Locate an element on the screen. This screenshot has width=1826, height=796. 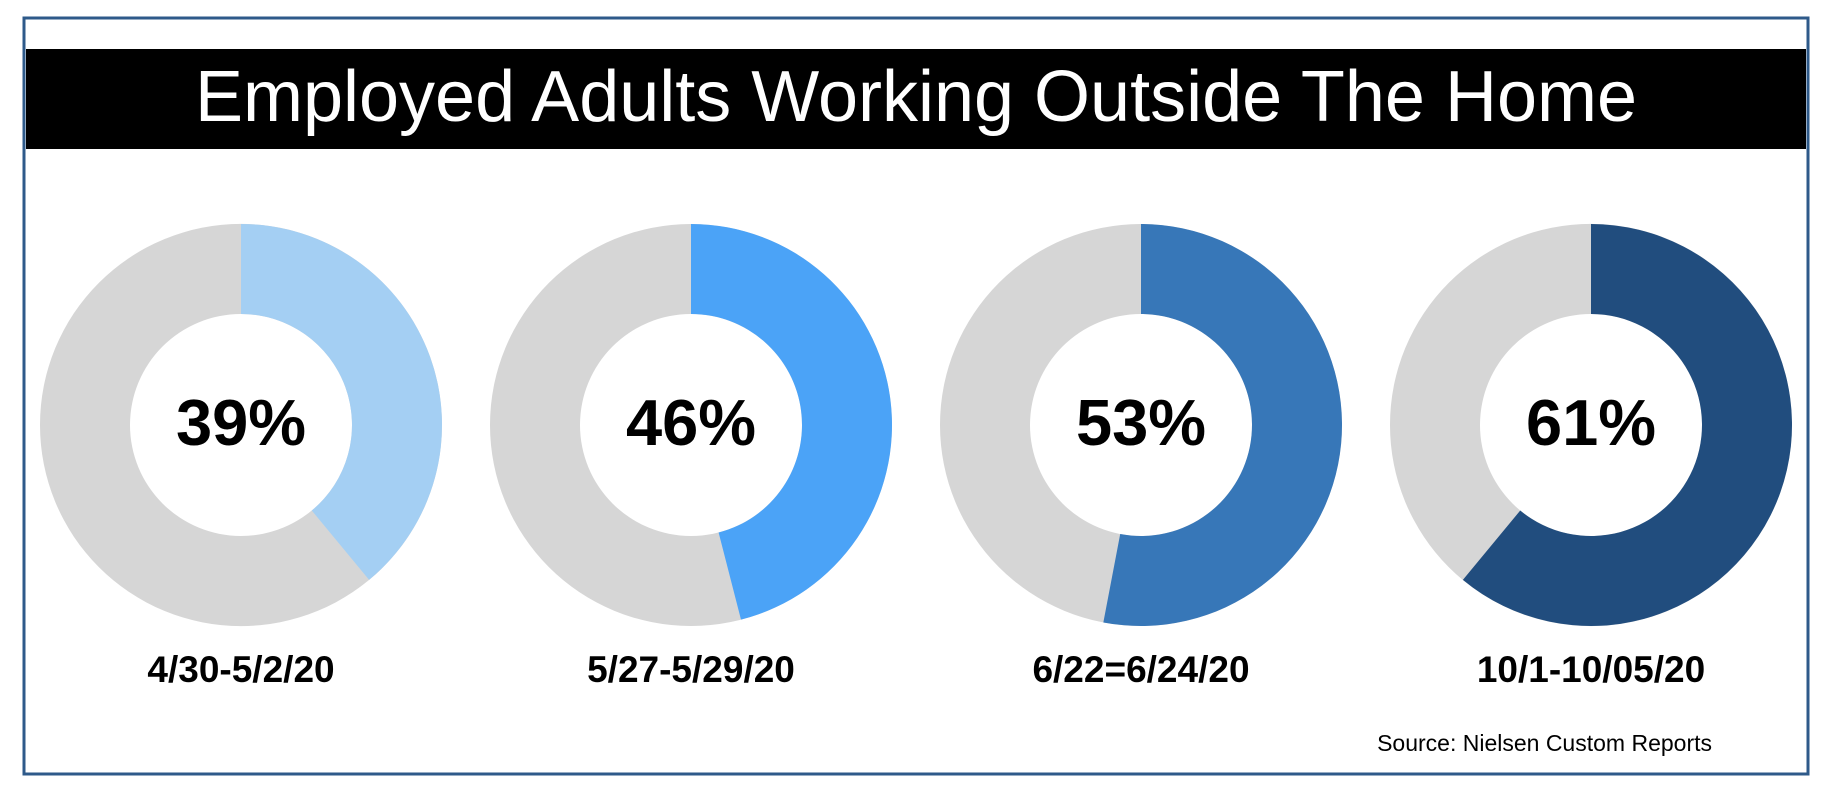
value-label: 53% is located at coordinates (1141, 422).